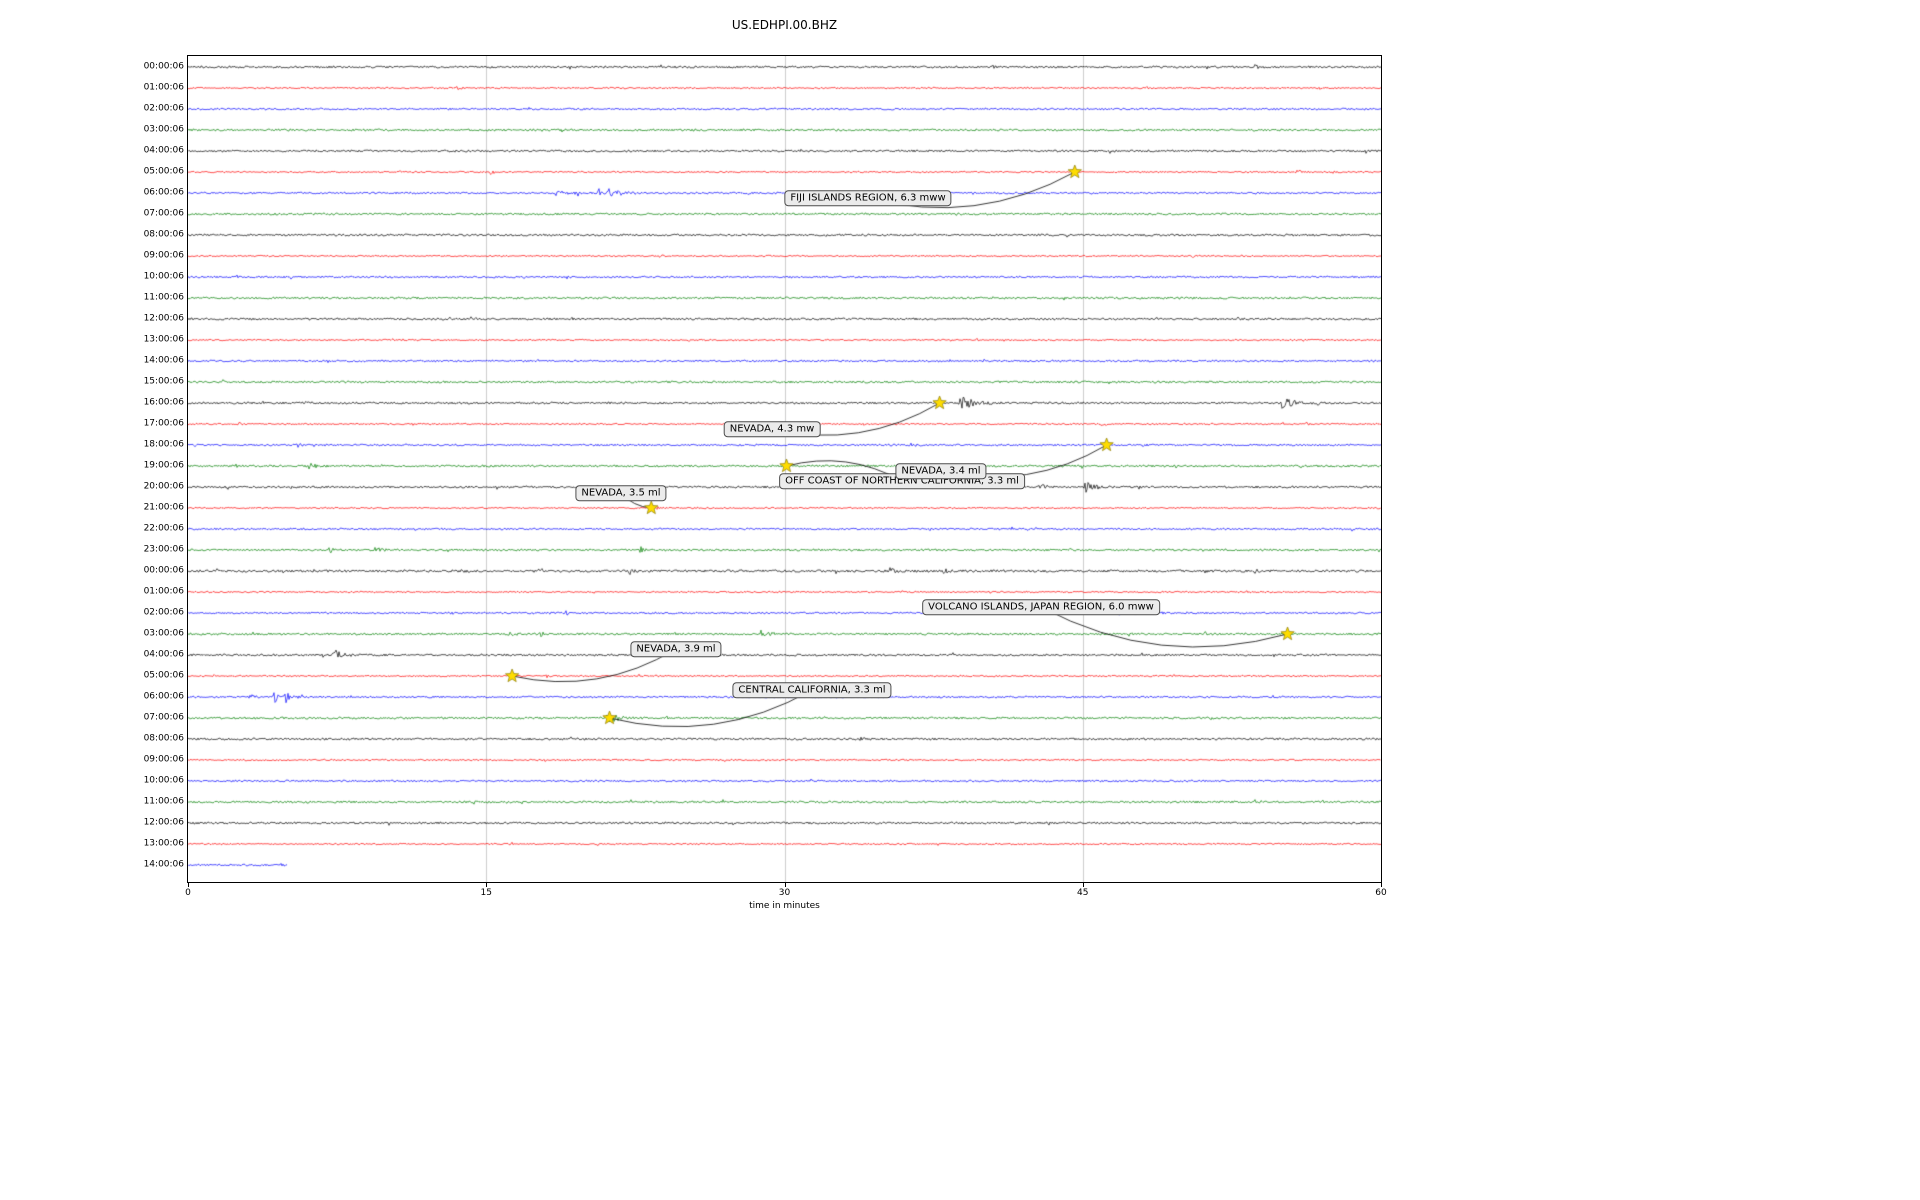 Image resolution: width=1920 pixels, height=1200 pixels. What do you see at coordinates (163, 402) in the screenshot?
I see `row-label: 16:00:06` at bounding box center [163, 402].